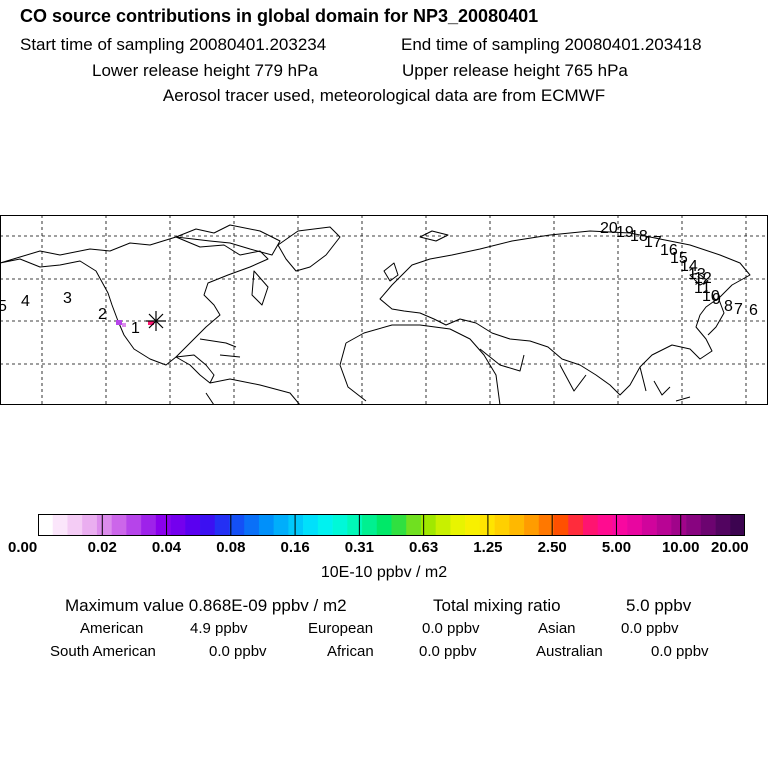 The height and width of the screenshot is (768, 768). Describe the element at coordinates (359, 547) in the screenshot. I see `colorbar-tick-label: 0.31` at that location.